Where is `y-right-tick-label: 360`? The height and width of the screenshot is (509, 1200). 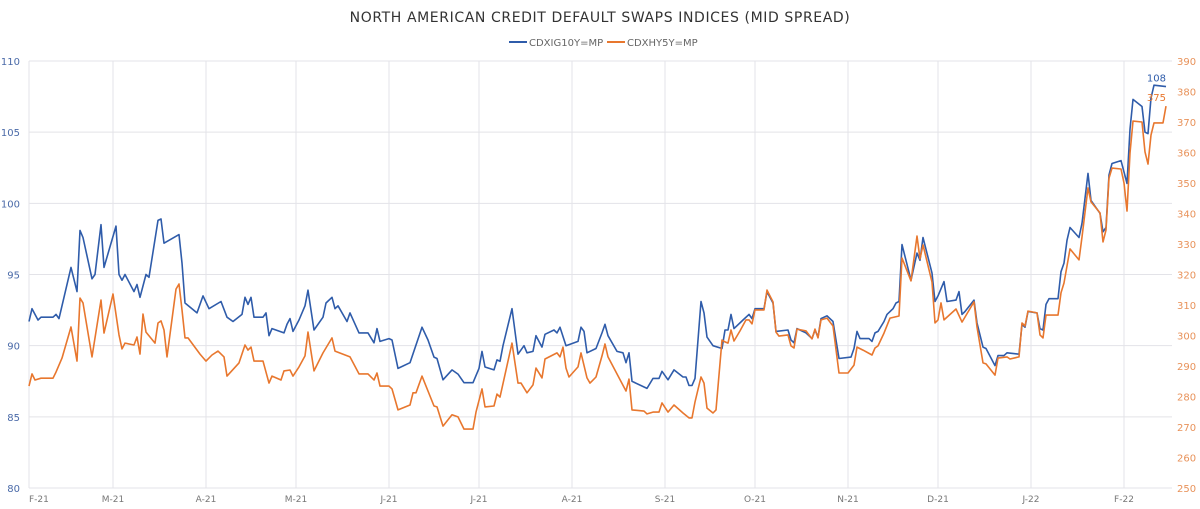
y-right-tick-label: 360 is located at coordinates (1186, 154).